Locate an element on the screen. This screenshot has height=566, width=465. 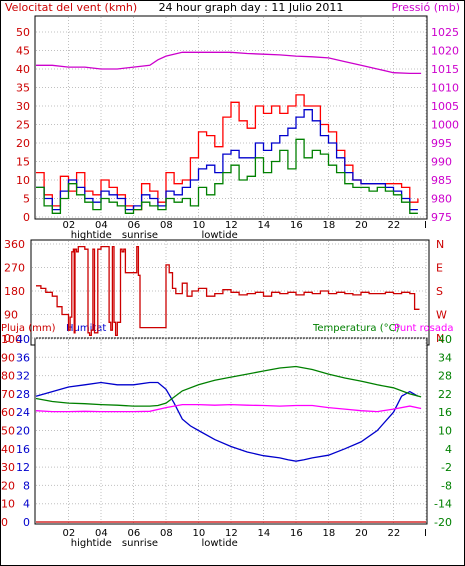
temperature-tick-label: 40 is located at coordinates (445, 339).